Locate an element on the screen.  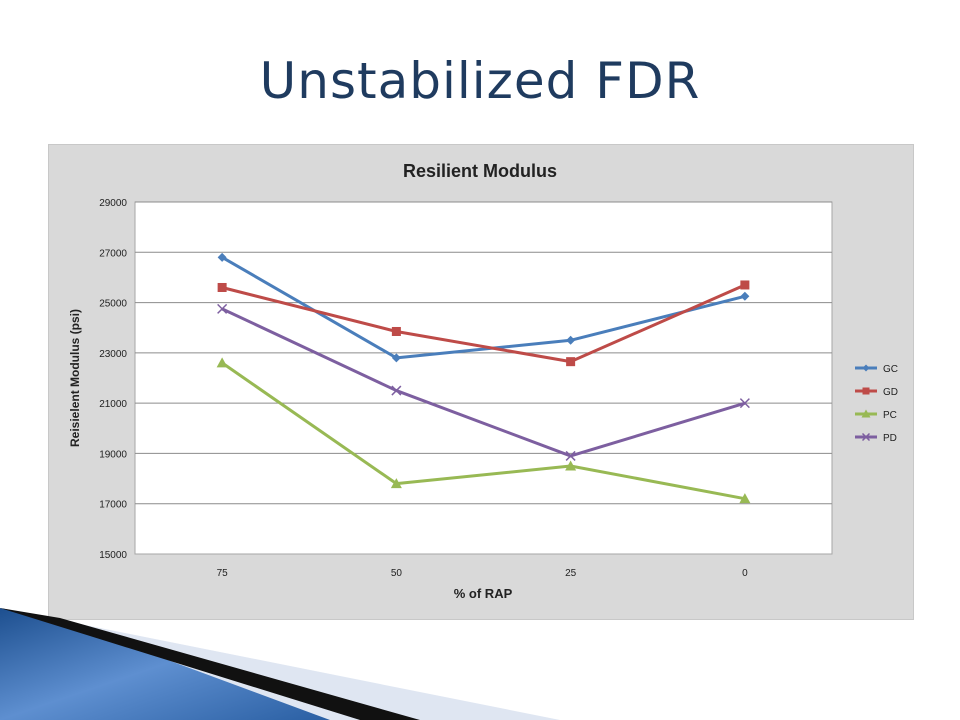
legend: GC GD PC PD is located at coordinates (876, 404).